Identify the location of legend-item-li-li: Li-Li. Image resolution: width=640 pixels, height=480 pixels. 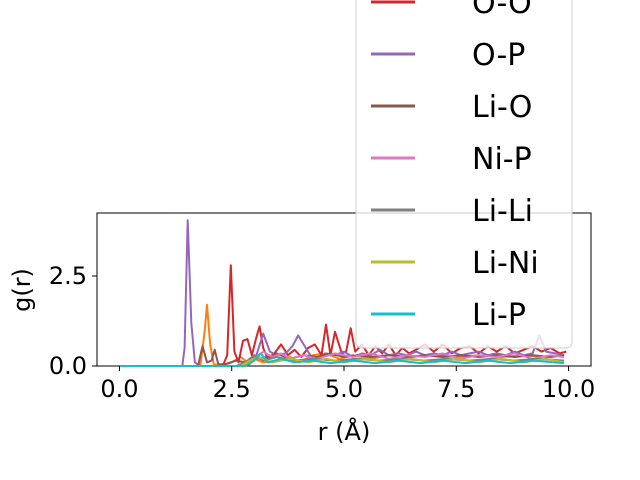
(452, 211).